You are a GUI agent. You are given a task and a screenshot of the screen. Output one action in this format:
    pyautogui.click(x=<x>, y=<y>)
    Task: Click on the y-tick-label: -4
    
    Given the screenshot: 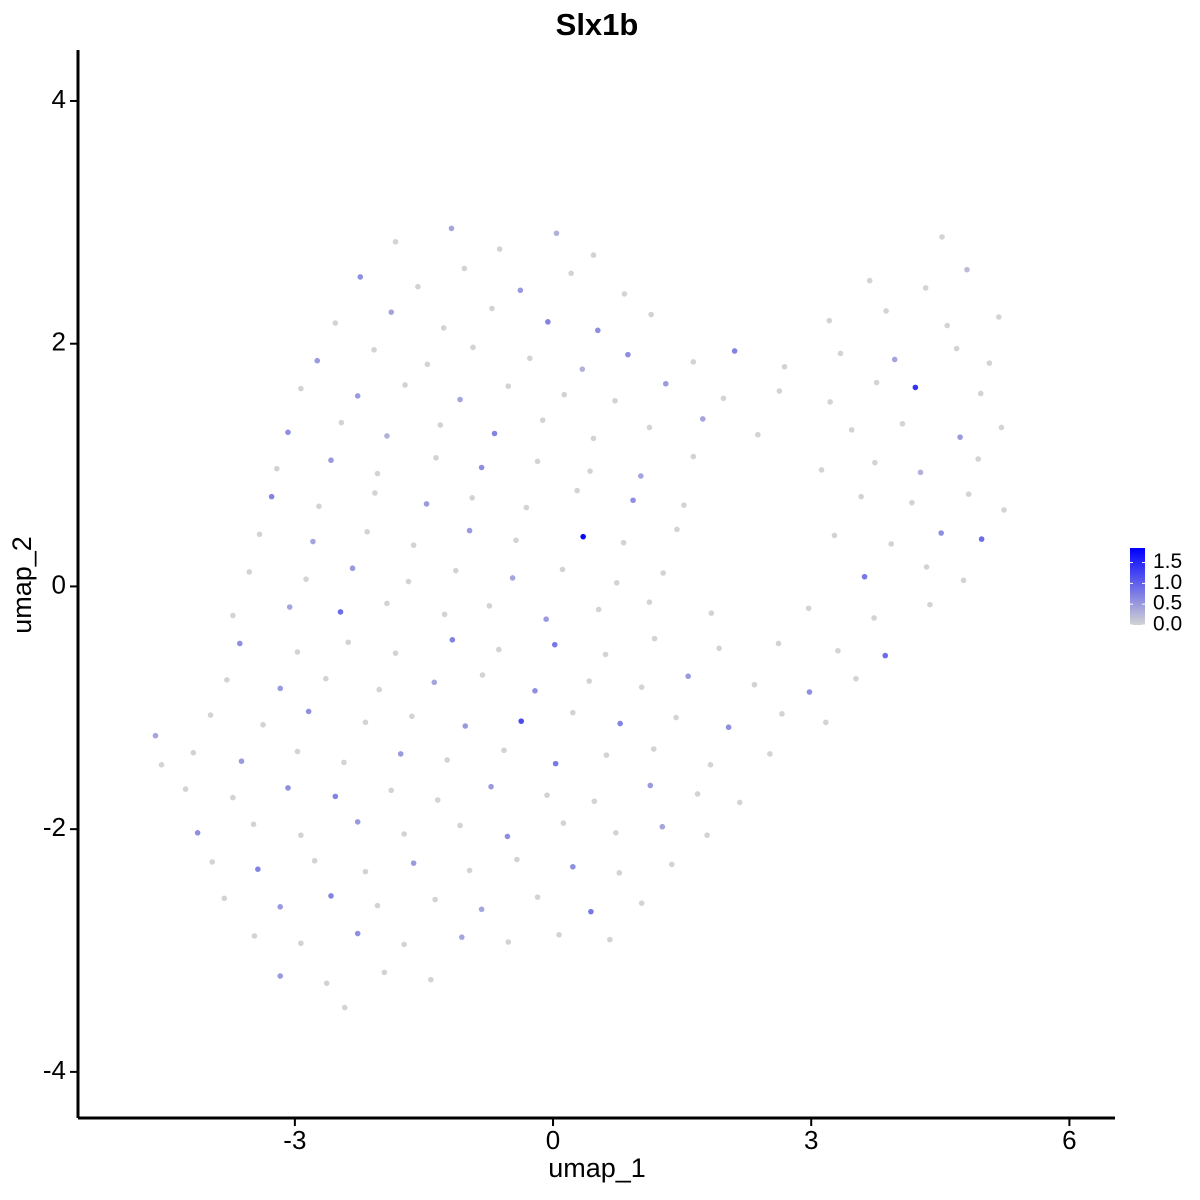 What is the action you would take?
    pyautogui.click(x=54, y=1070)
    